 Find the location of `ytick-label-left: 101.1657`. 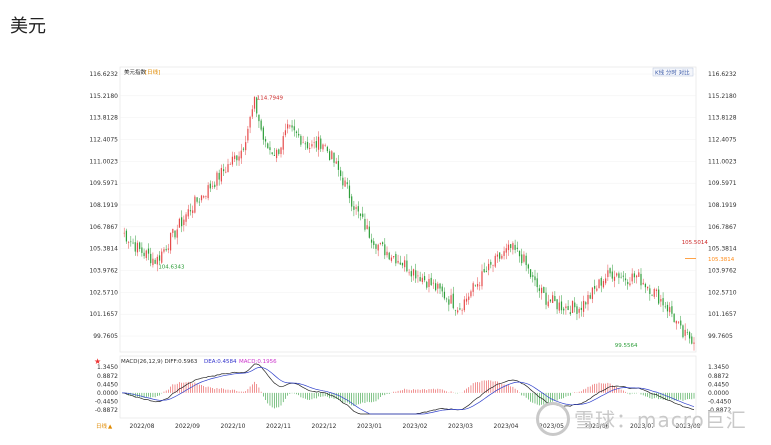

ytick-label-left: 101.1657 is located at coordinates (103, 314).